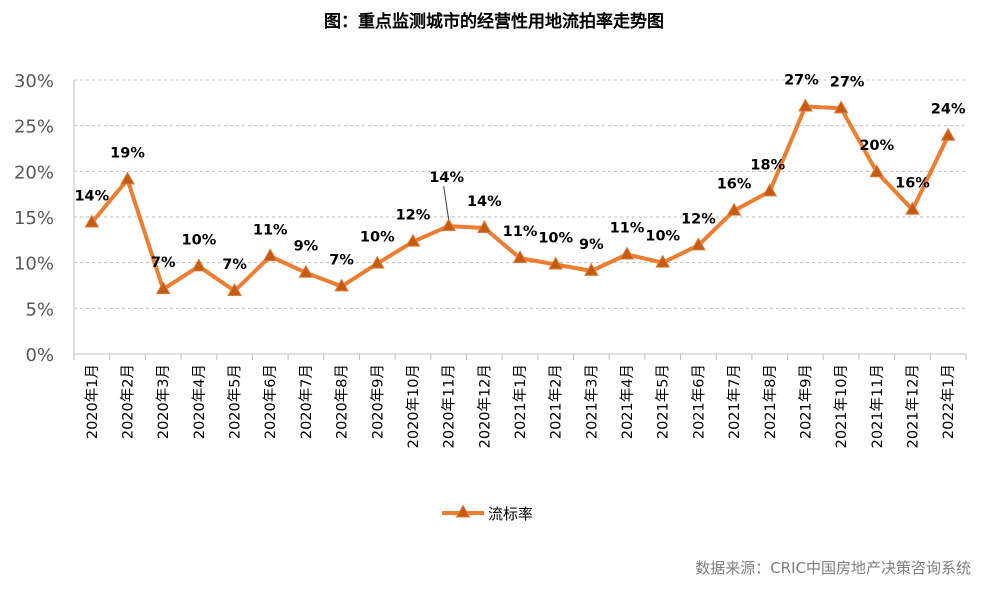  What do you see at coordinates (698, 401) in the screenshot?
I see `x-tick-label: 2021年6月` at bounding box center [698, 401].